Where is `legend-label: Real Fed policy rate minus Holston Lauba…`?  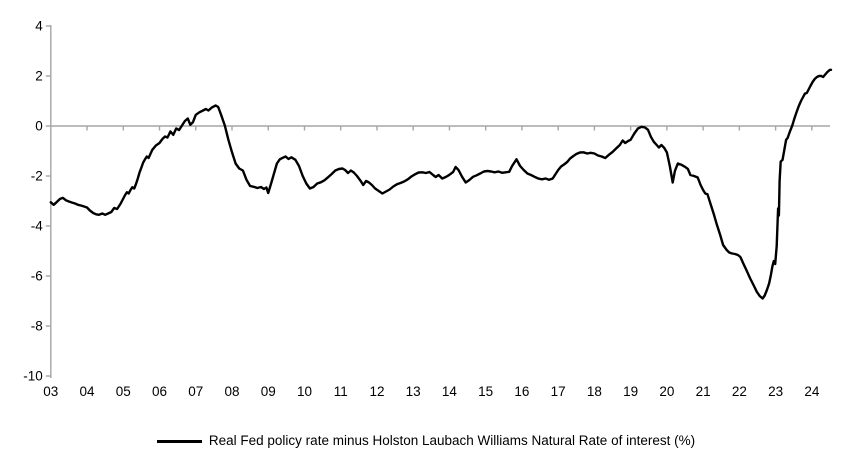
legend-label: Real Fed policy rate minus Holston Lauba… is located at coordinates (452, 440).